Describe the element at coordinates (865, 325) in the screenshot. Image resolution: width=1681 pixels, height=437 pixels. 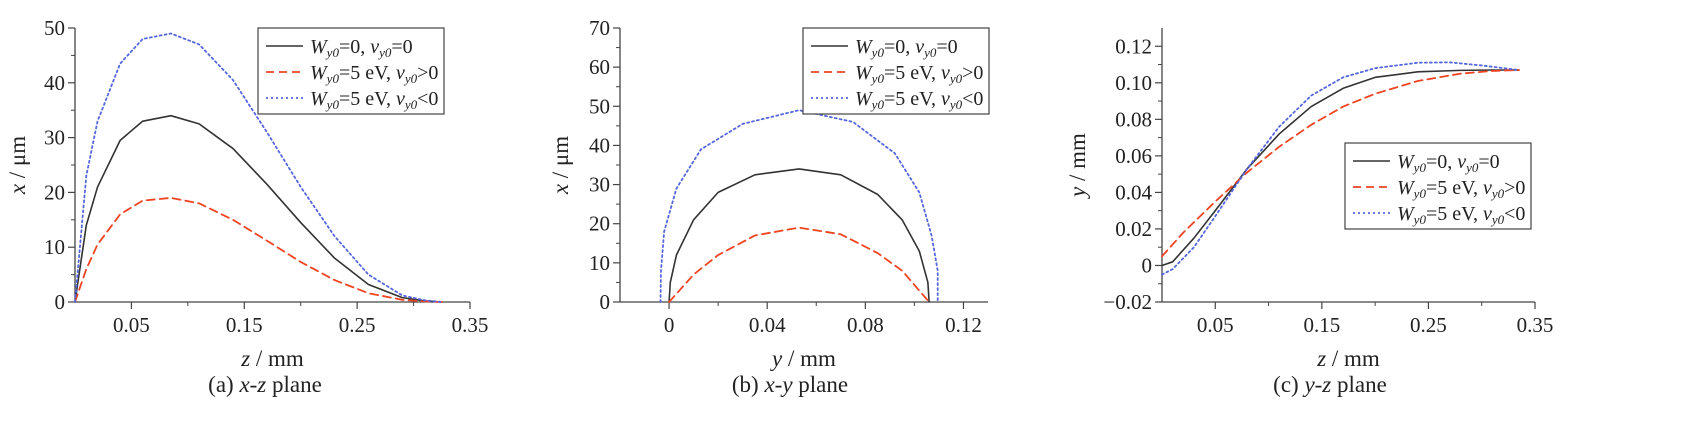
I see `x-tick-label: 0.08` at that location.